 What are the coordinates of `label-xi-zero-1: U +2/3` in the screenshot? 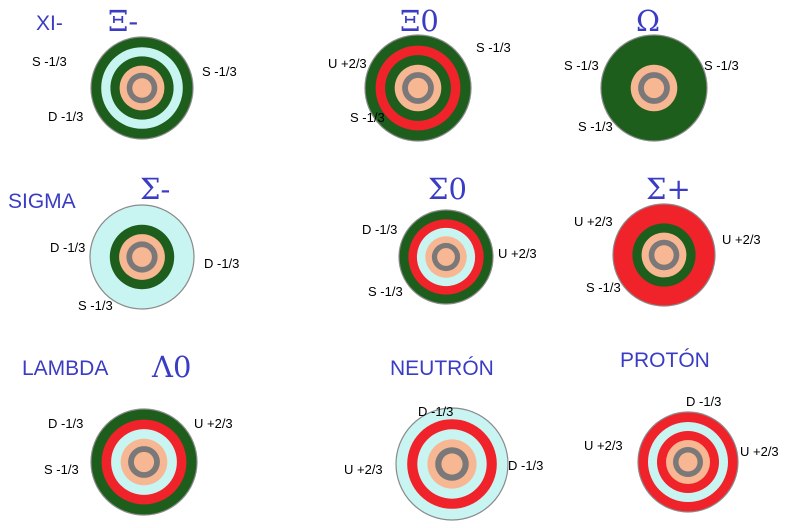 It's located at (347, 63).